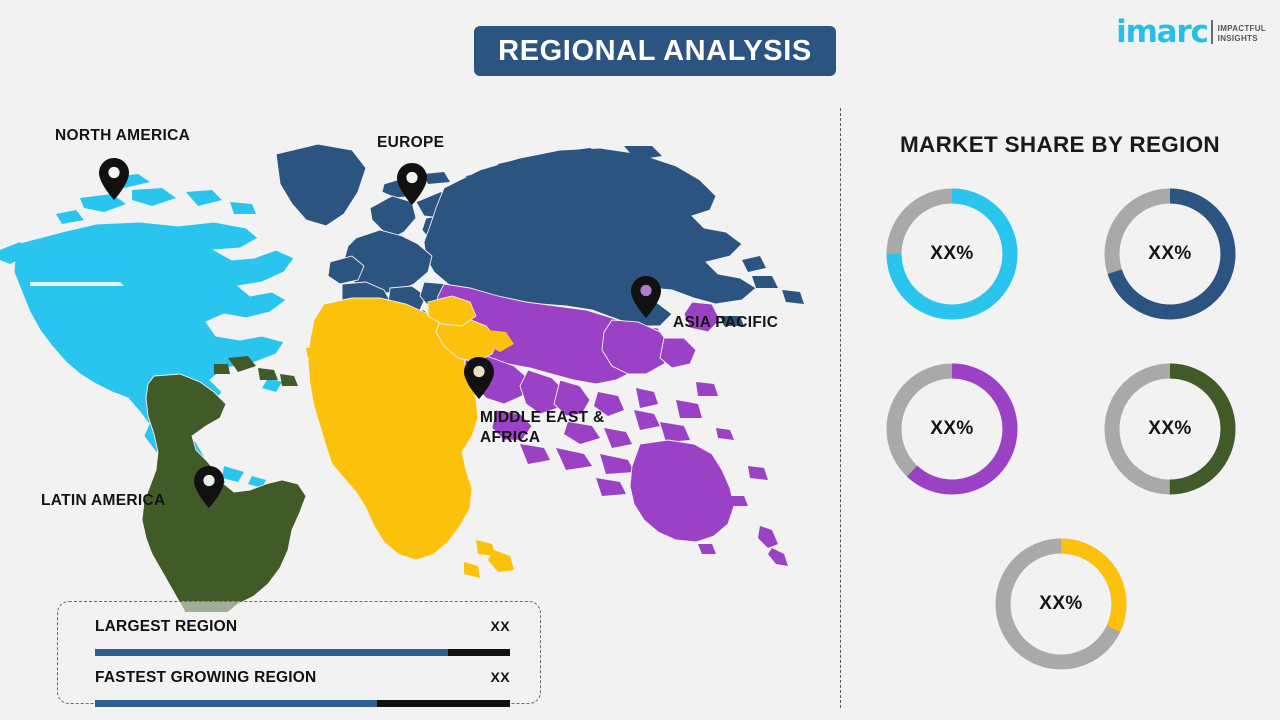 This screenshot has width=1280, height=720. Describe the element at coordinates (1237, 38) in the screenshot. I see `logo-tagline-line2: INSIGHTS` at that location.